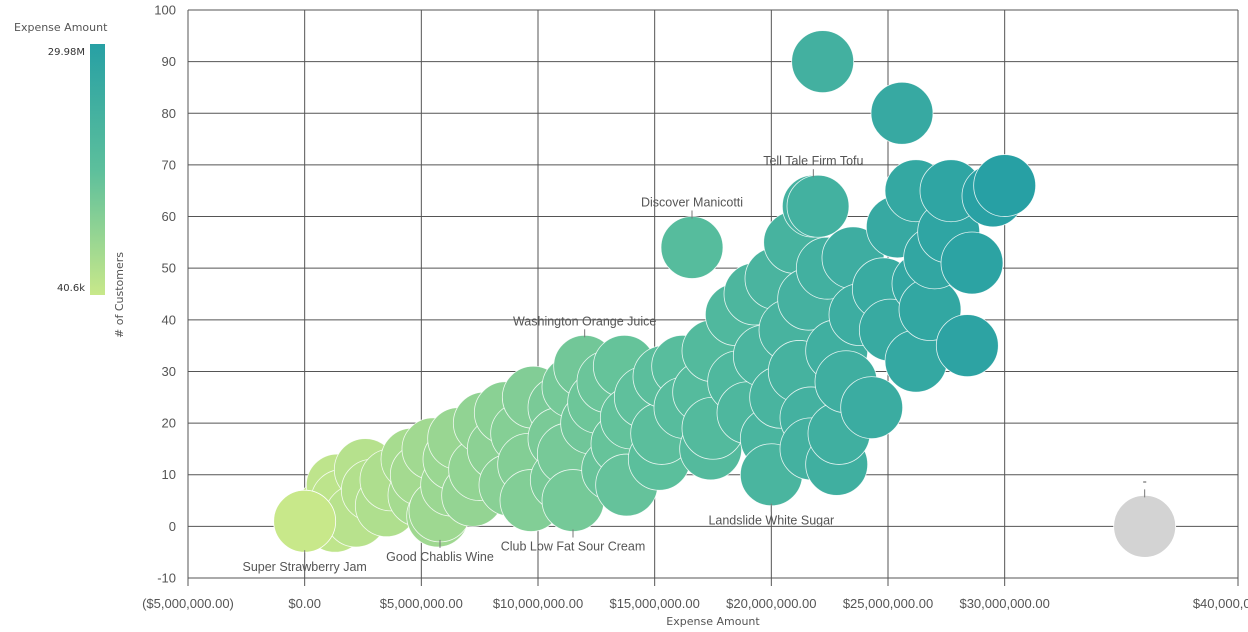 The image size is (1248, 632). I want to click on y-tick-label: 50, so click(169, 268).